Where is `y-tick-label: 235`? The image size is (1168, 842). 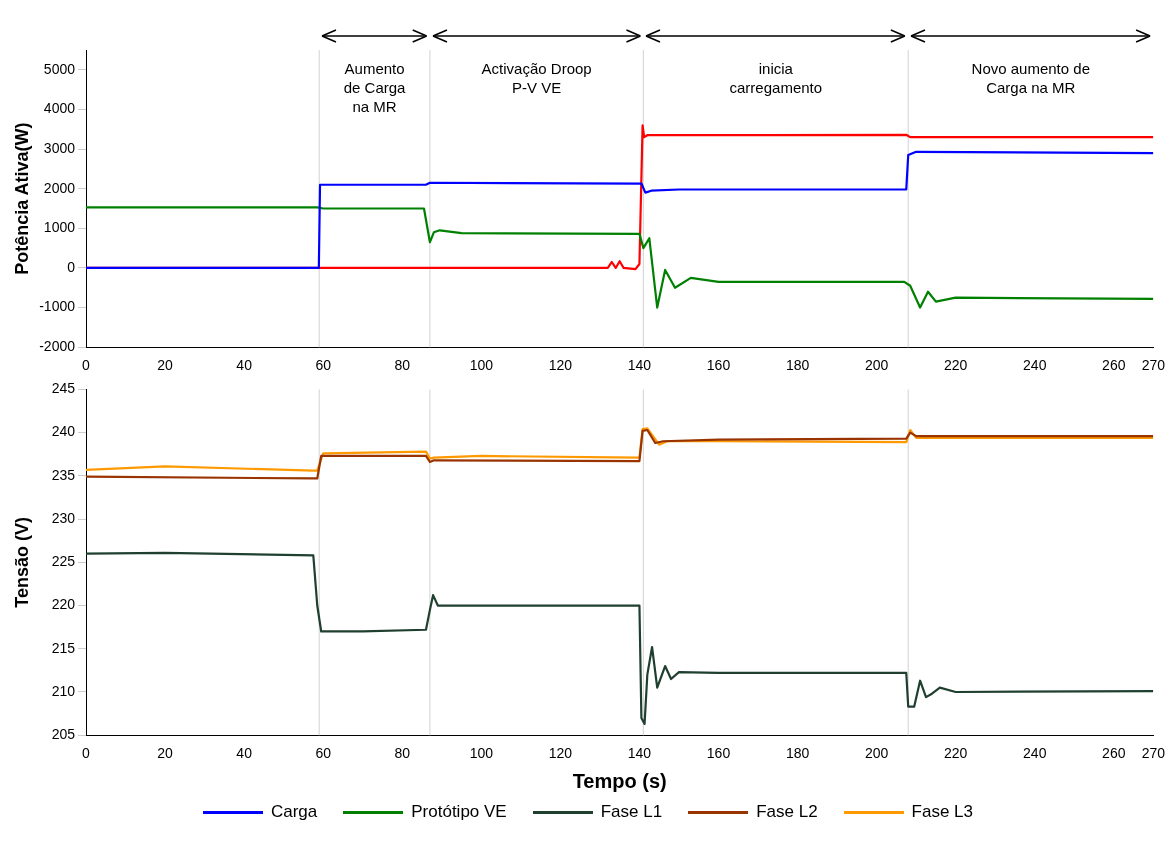
y-tick-label: 235 is located at coordinates (63, 474).